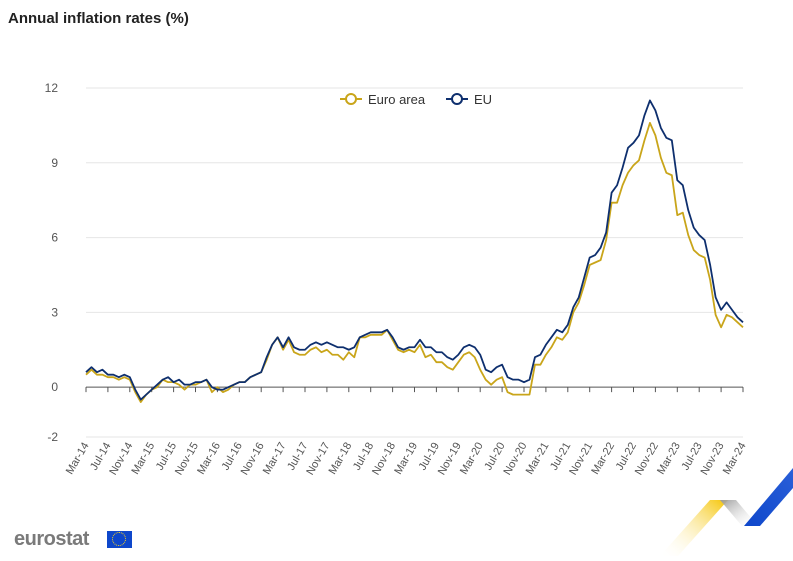 This screenshot has height=561, width=793. What do you see at coordinates (52, 88) in the screenshot?
I see `y-tick-label: 12` at bounding box center [52, 88].